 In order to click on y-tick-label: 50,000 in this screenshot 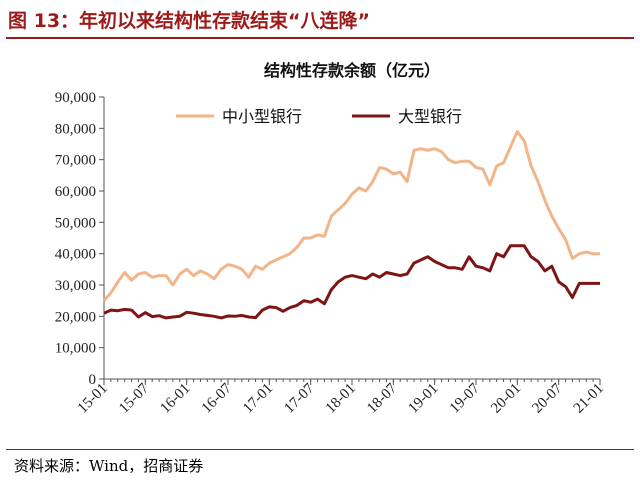, I will do `click(75, 223)`.